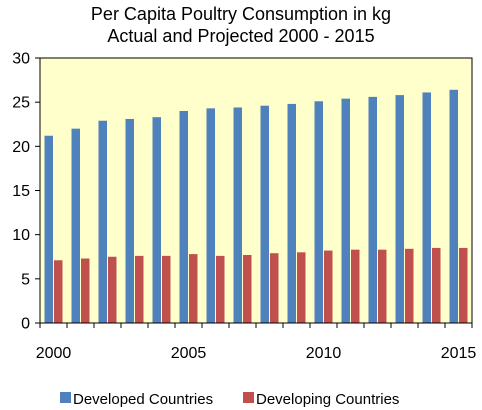 The height and width of the screenshot is (410, 482). Describe the element at coordinates (21, 147) in the screenshot. I see `y-tick-label-20: 20` at that location.